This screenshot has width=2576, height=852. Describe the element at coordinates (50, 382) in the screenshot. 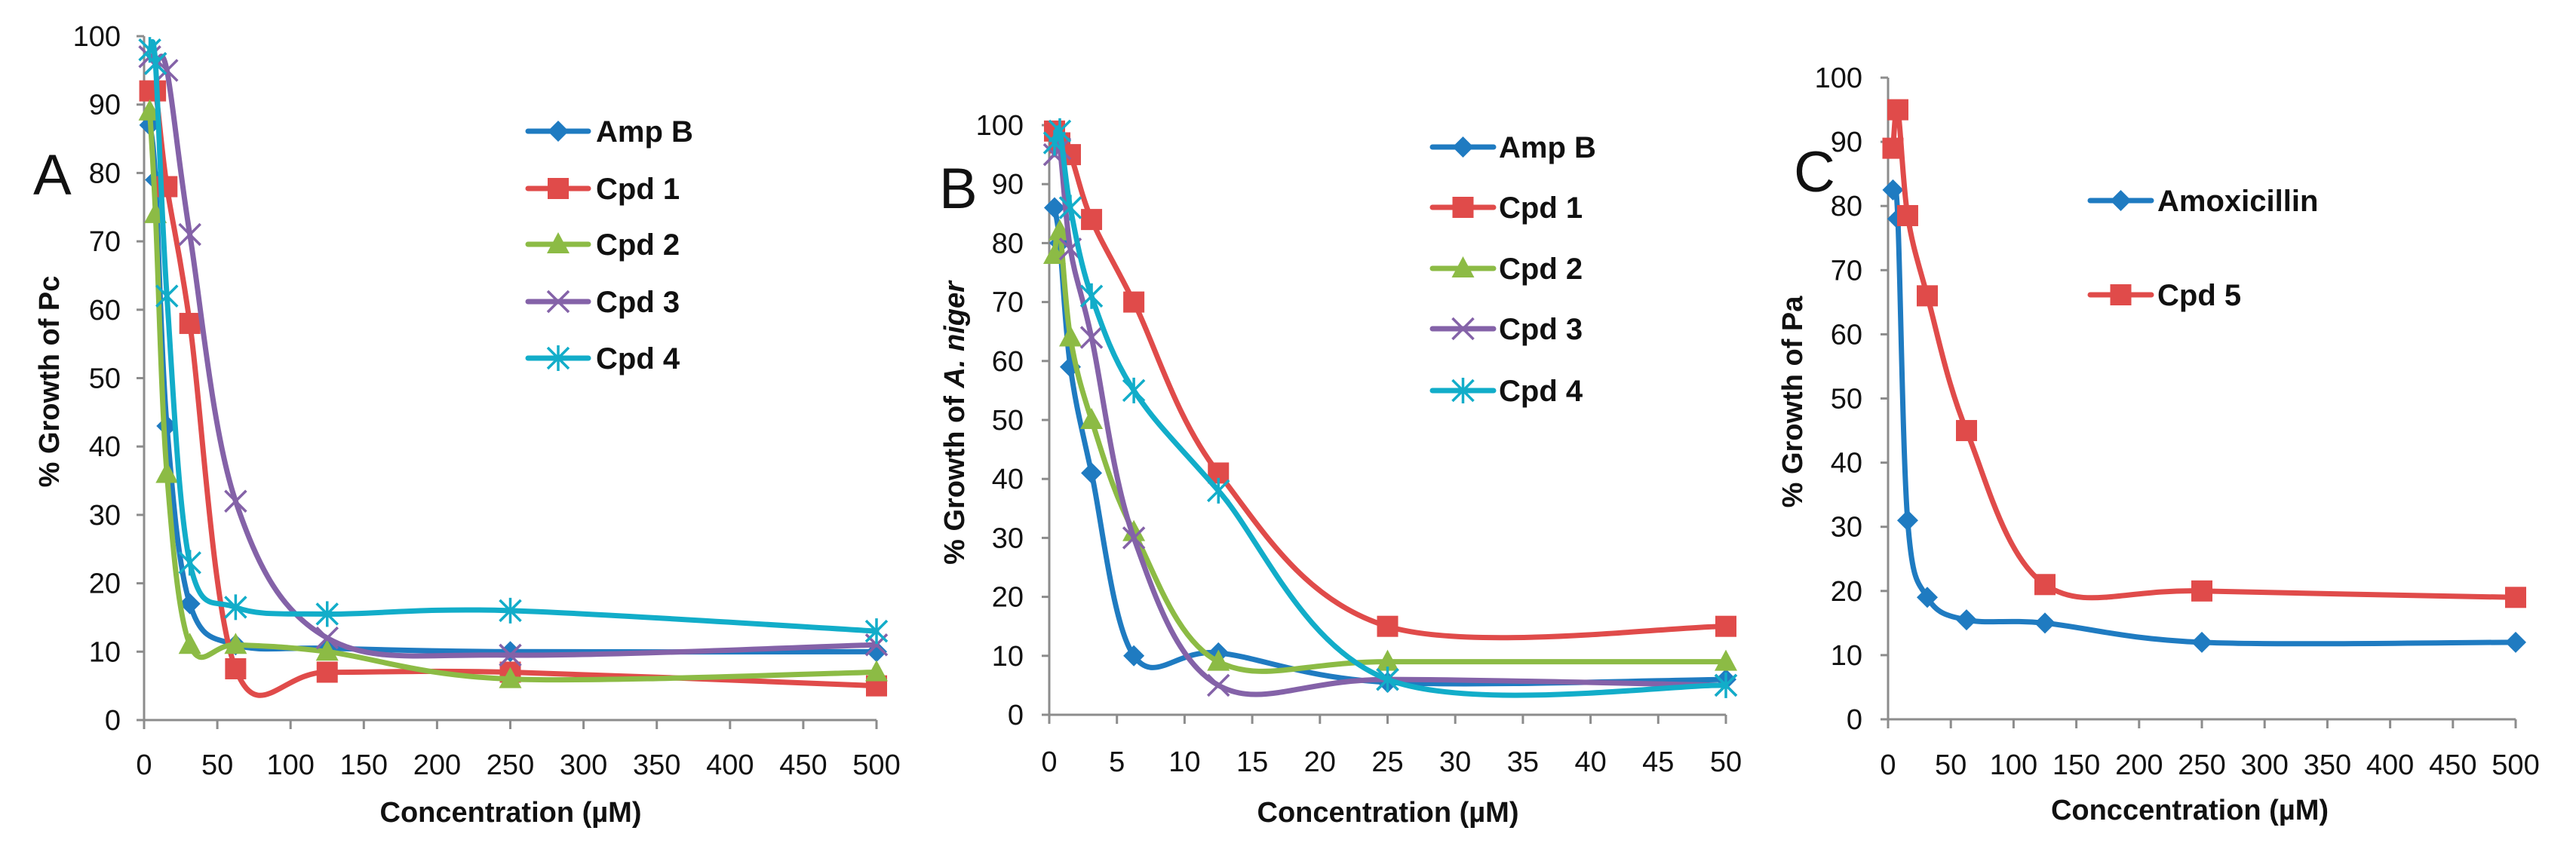

I see `y-axis-title: % Growth of Pc` at that location.